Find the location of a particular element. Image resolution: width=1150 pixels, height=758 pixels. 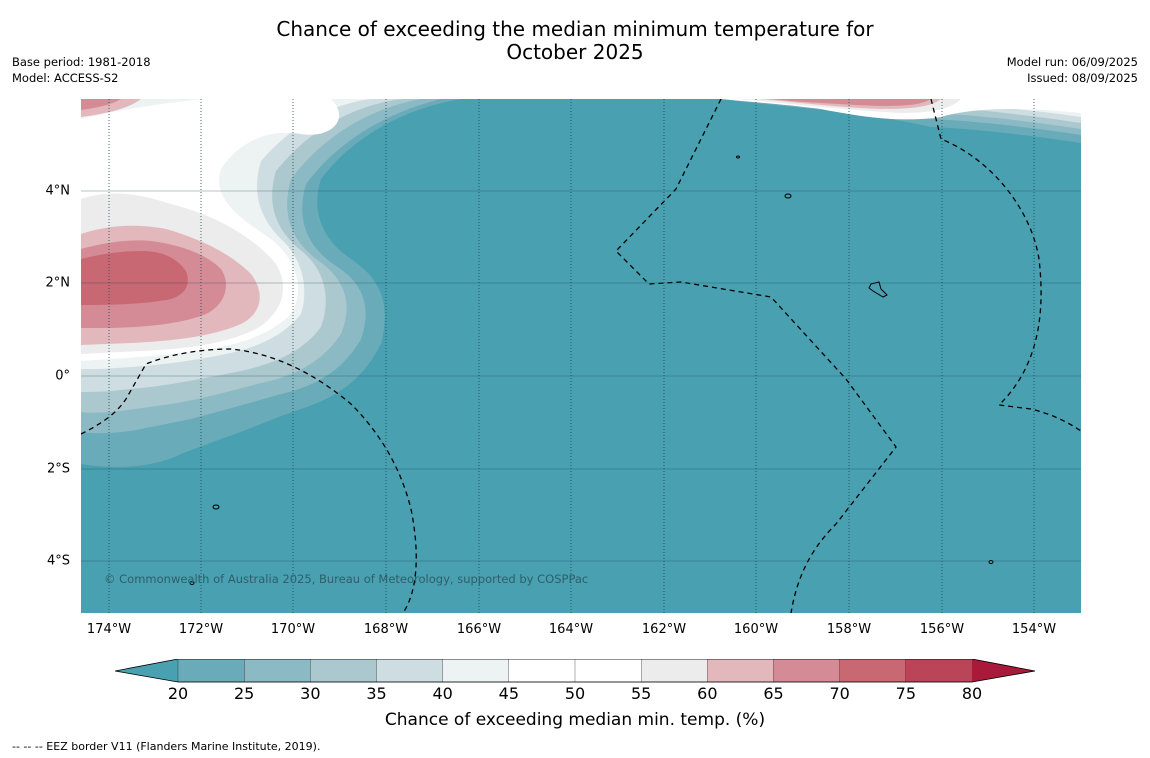

lon-label-160w: 160°W is located at coordinates (756, 629).